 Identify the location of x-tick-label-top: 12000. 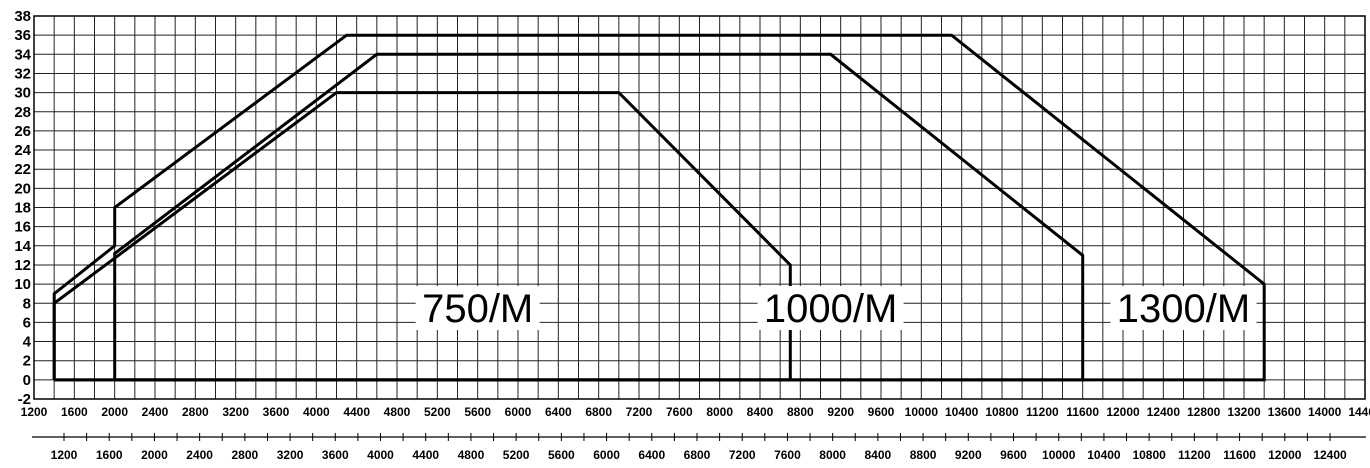
(1123, 412).